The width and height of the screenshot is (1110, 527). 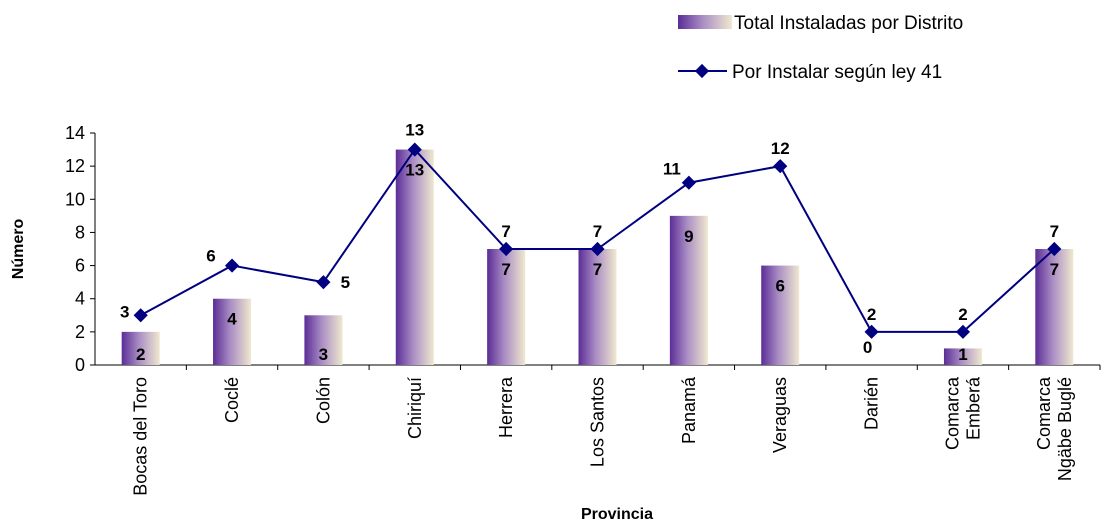 I want to click on category-label: Colón, so click(x=323, y=400).